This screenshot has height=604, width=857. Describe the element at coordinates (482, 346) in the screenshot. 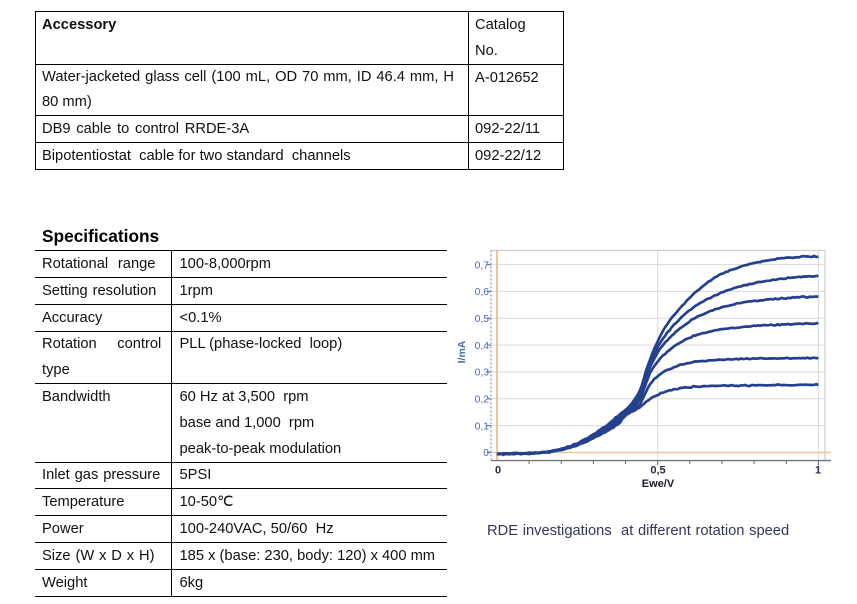

I see `svg-text: 0,4` at that location.